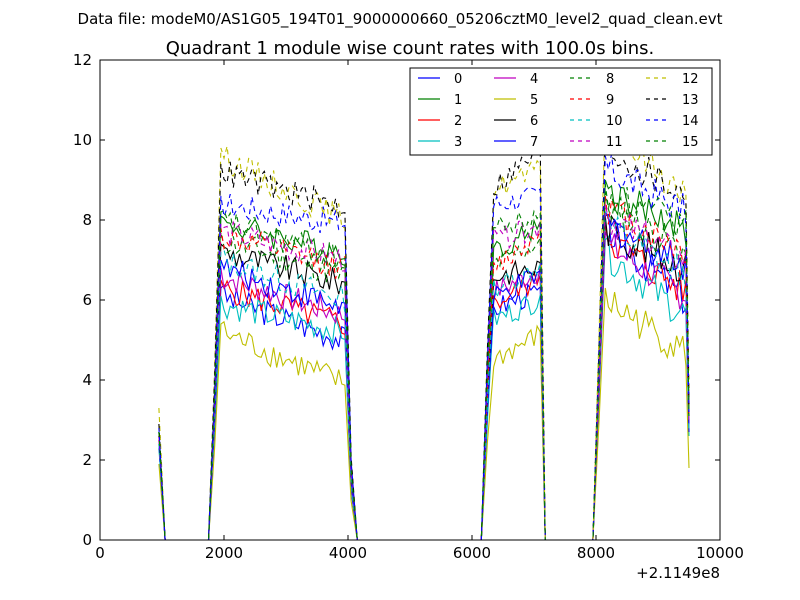  I want to click on x-tick-label: 2000, so click(224, 553).